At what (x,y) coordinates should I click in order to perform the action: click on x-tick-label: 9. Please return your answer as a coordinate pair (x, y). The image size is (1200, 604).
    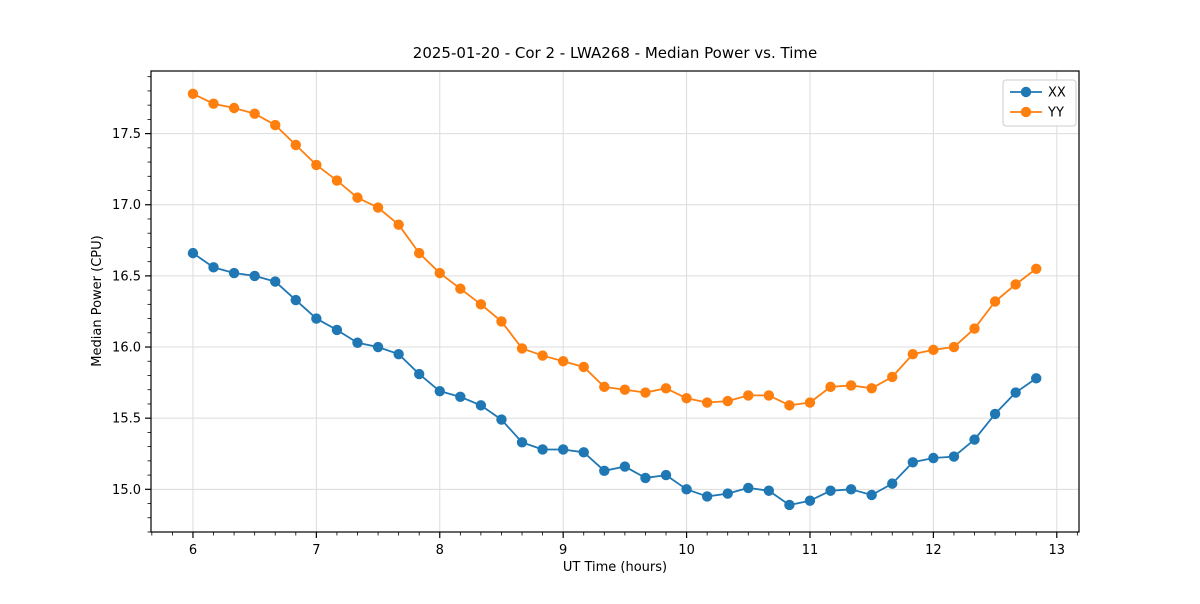
    Looking at the image, I should click on (563, 550).